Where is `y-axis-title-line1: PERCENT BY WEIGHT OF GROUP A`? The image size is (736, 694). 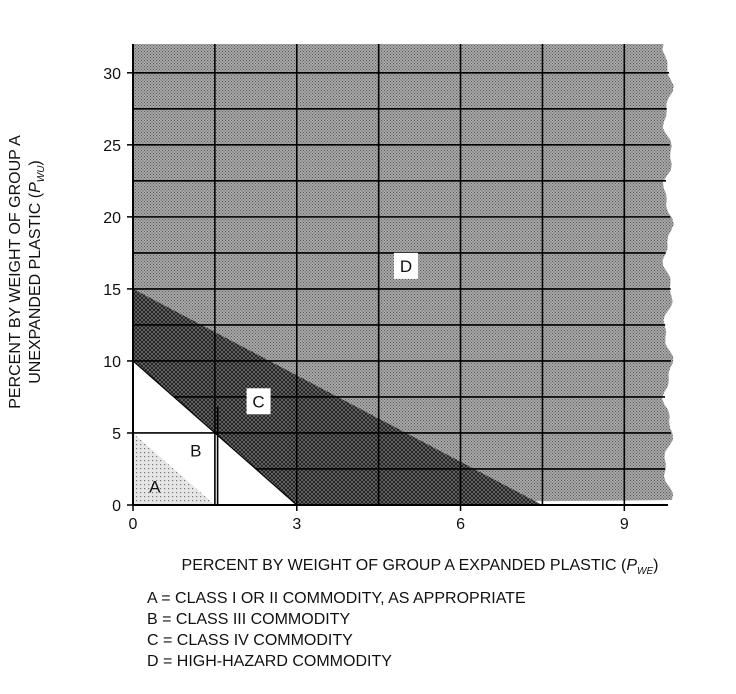 y-axis-title-line1: PERCENT BY WEIGHT OF GROUP A is located at coordinates (15, 272).